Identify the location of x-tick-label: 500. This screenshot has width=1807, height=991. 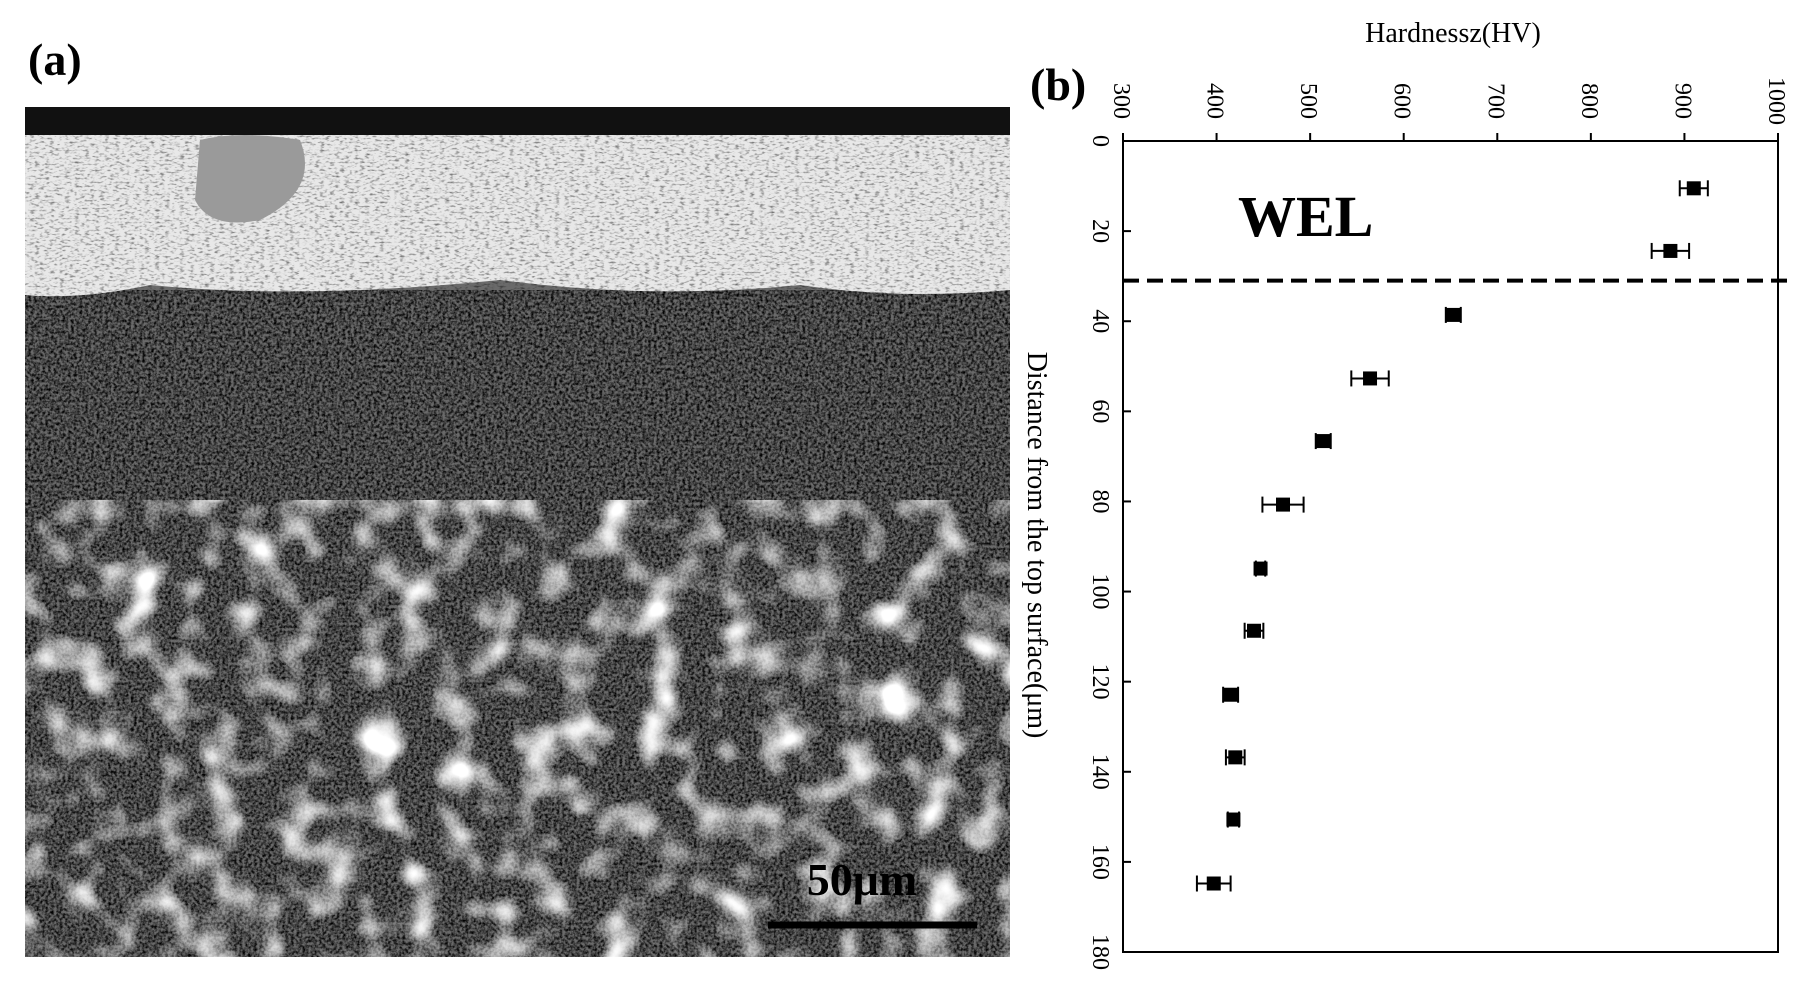
(1308, 101).